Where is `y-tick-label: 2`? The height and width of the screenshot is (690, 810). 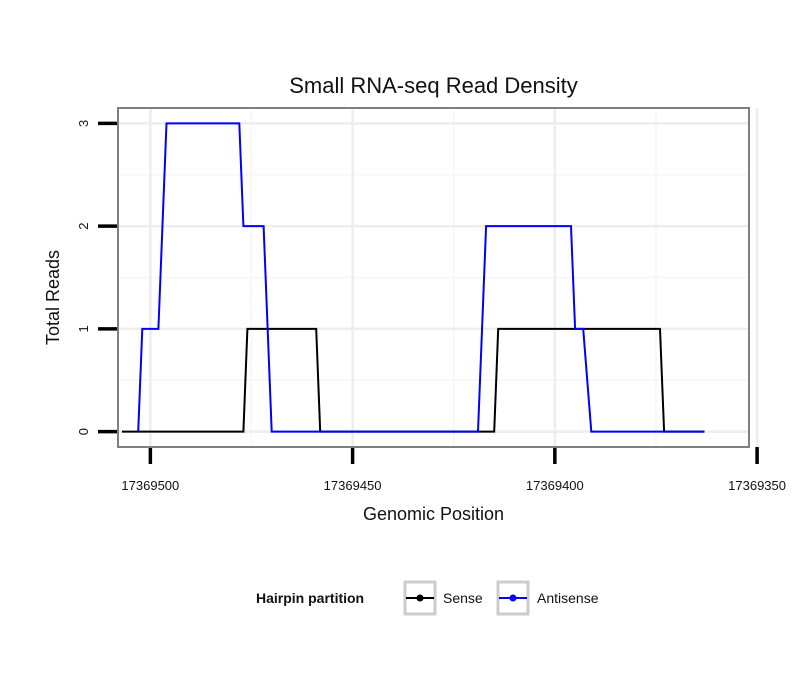
y-tick-label: 2 is located at coordinates (83, 226).